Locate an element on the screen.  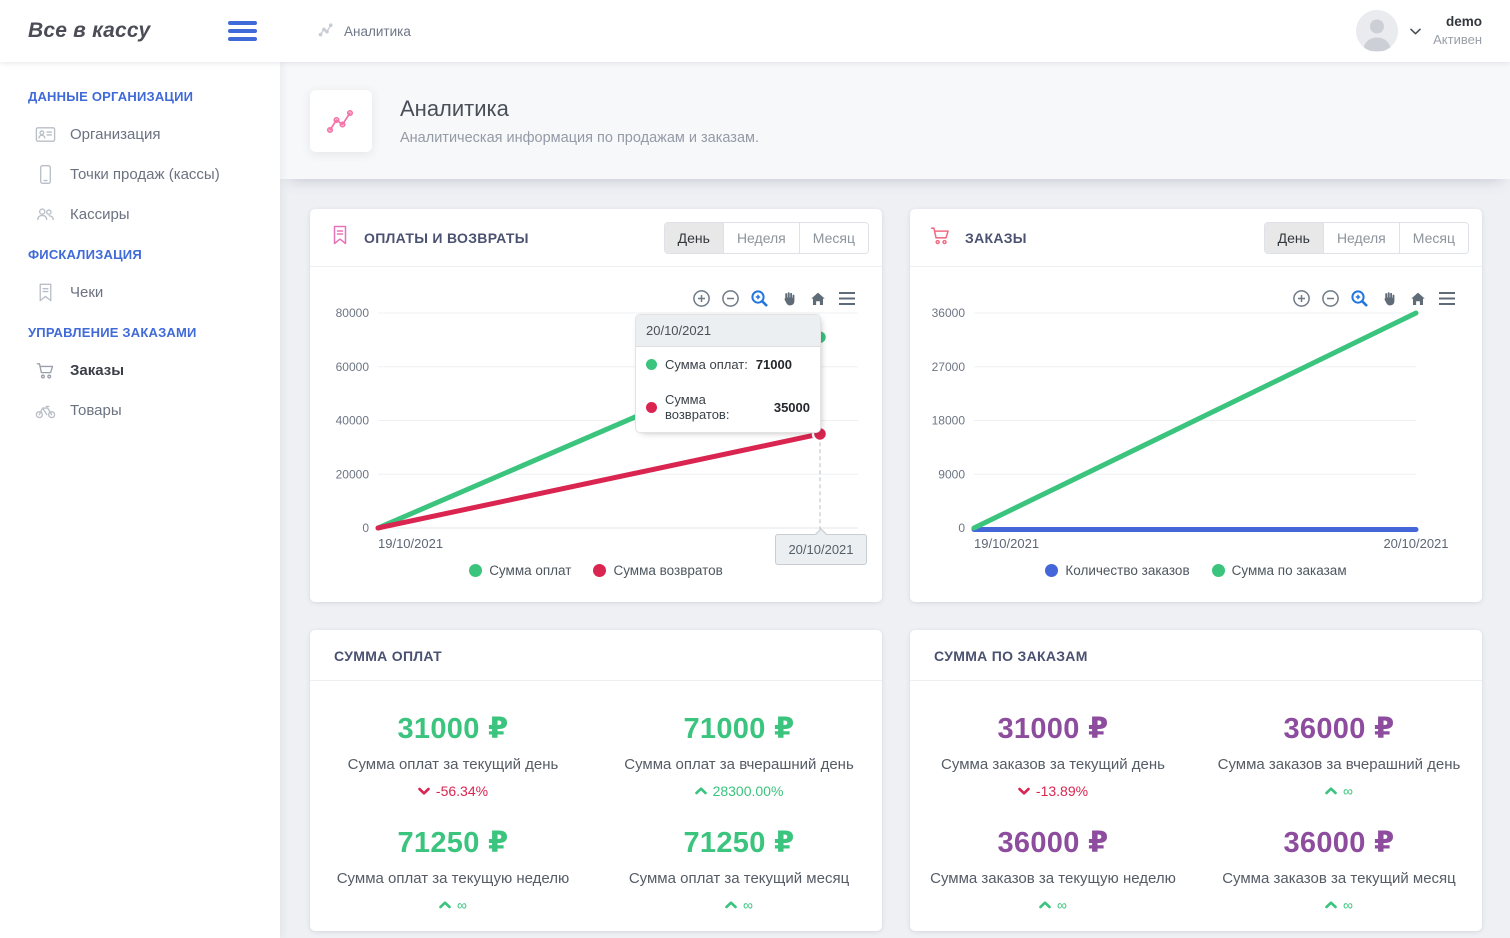
topbar-brand-area: Все в кассу is located at coordinates (140, 31).